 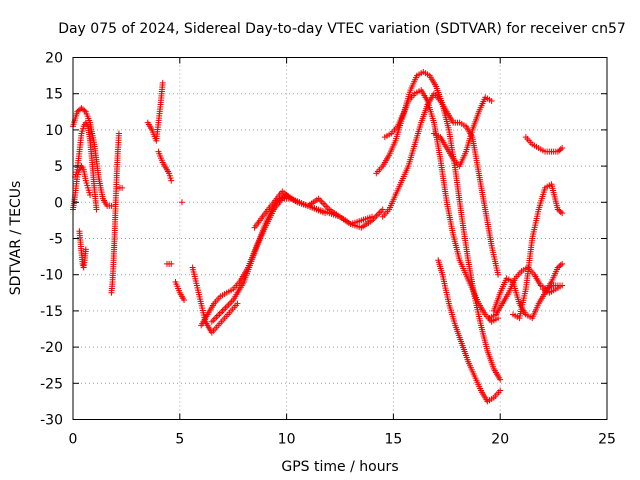 What do you see at coordinates (292, 262) in the screenshot?
I see `series-track-m` at bounding box center [292, 262].